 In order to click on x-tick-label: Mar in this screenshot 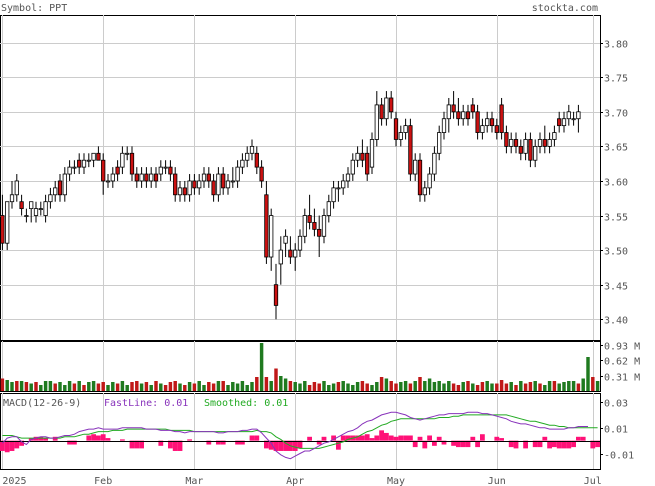, I will do `click(194, 481)`.